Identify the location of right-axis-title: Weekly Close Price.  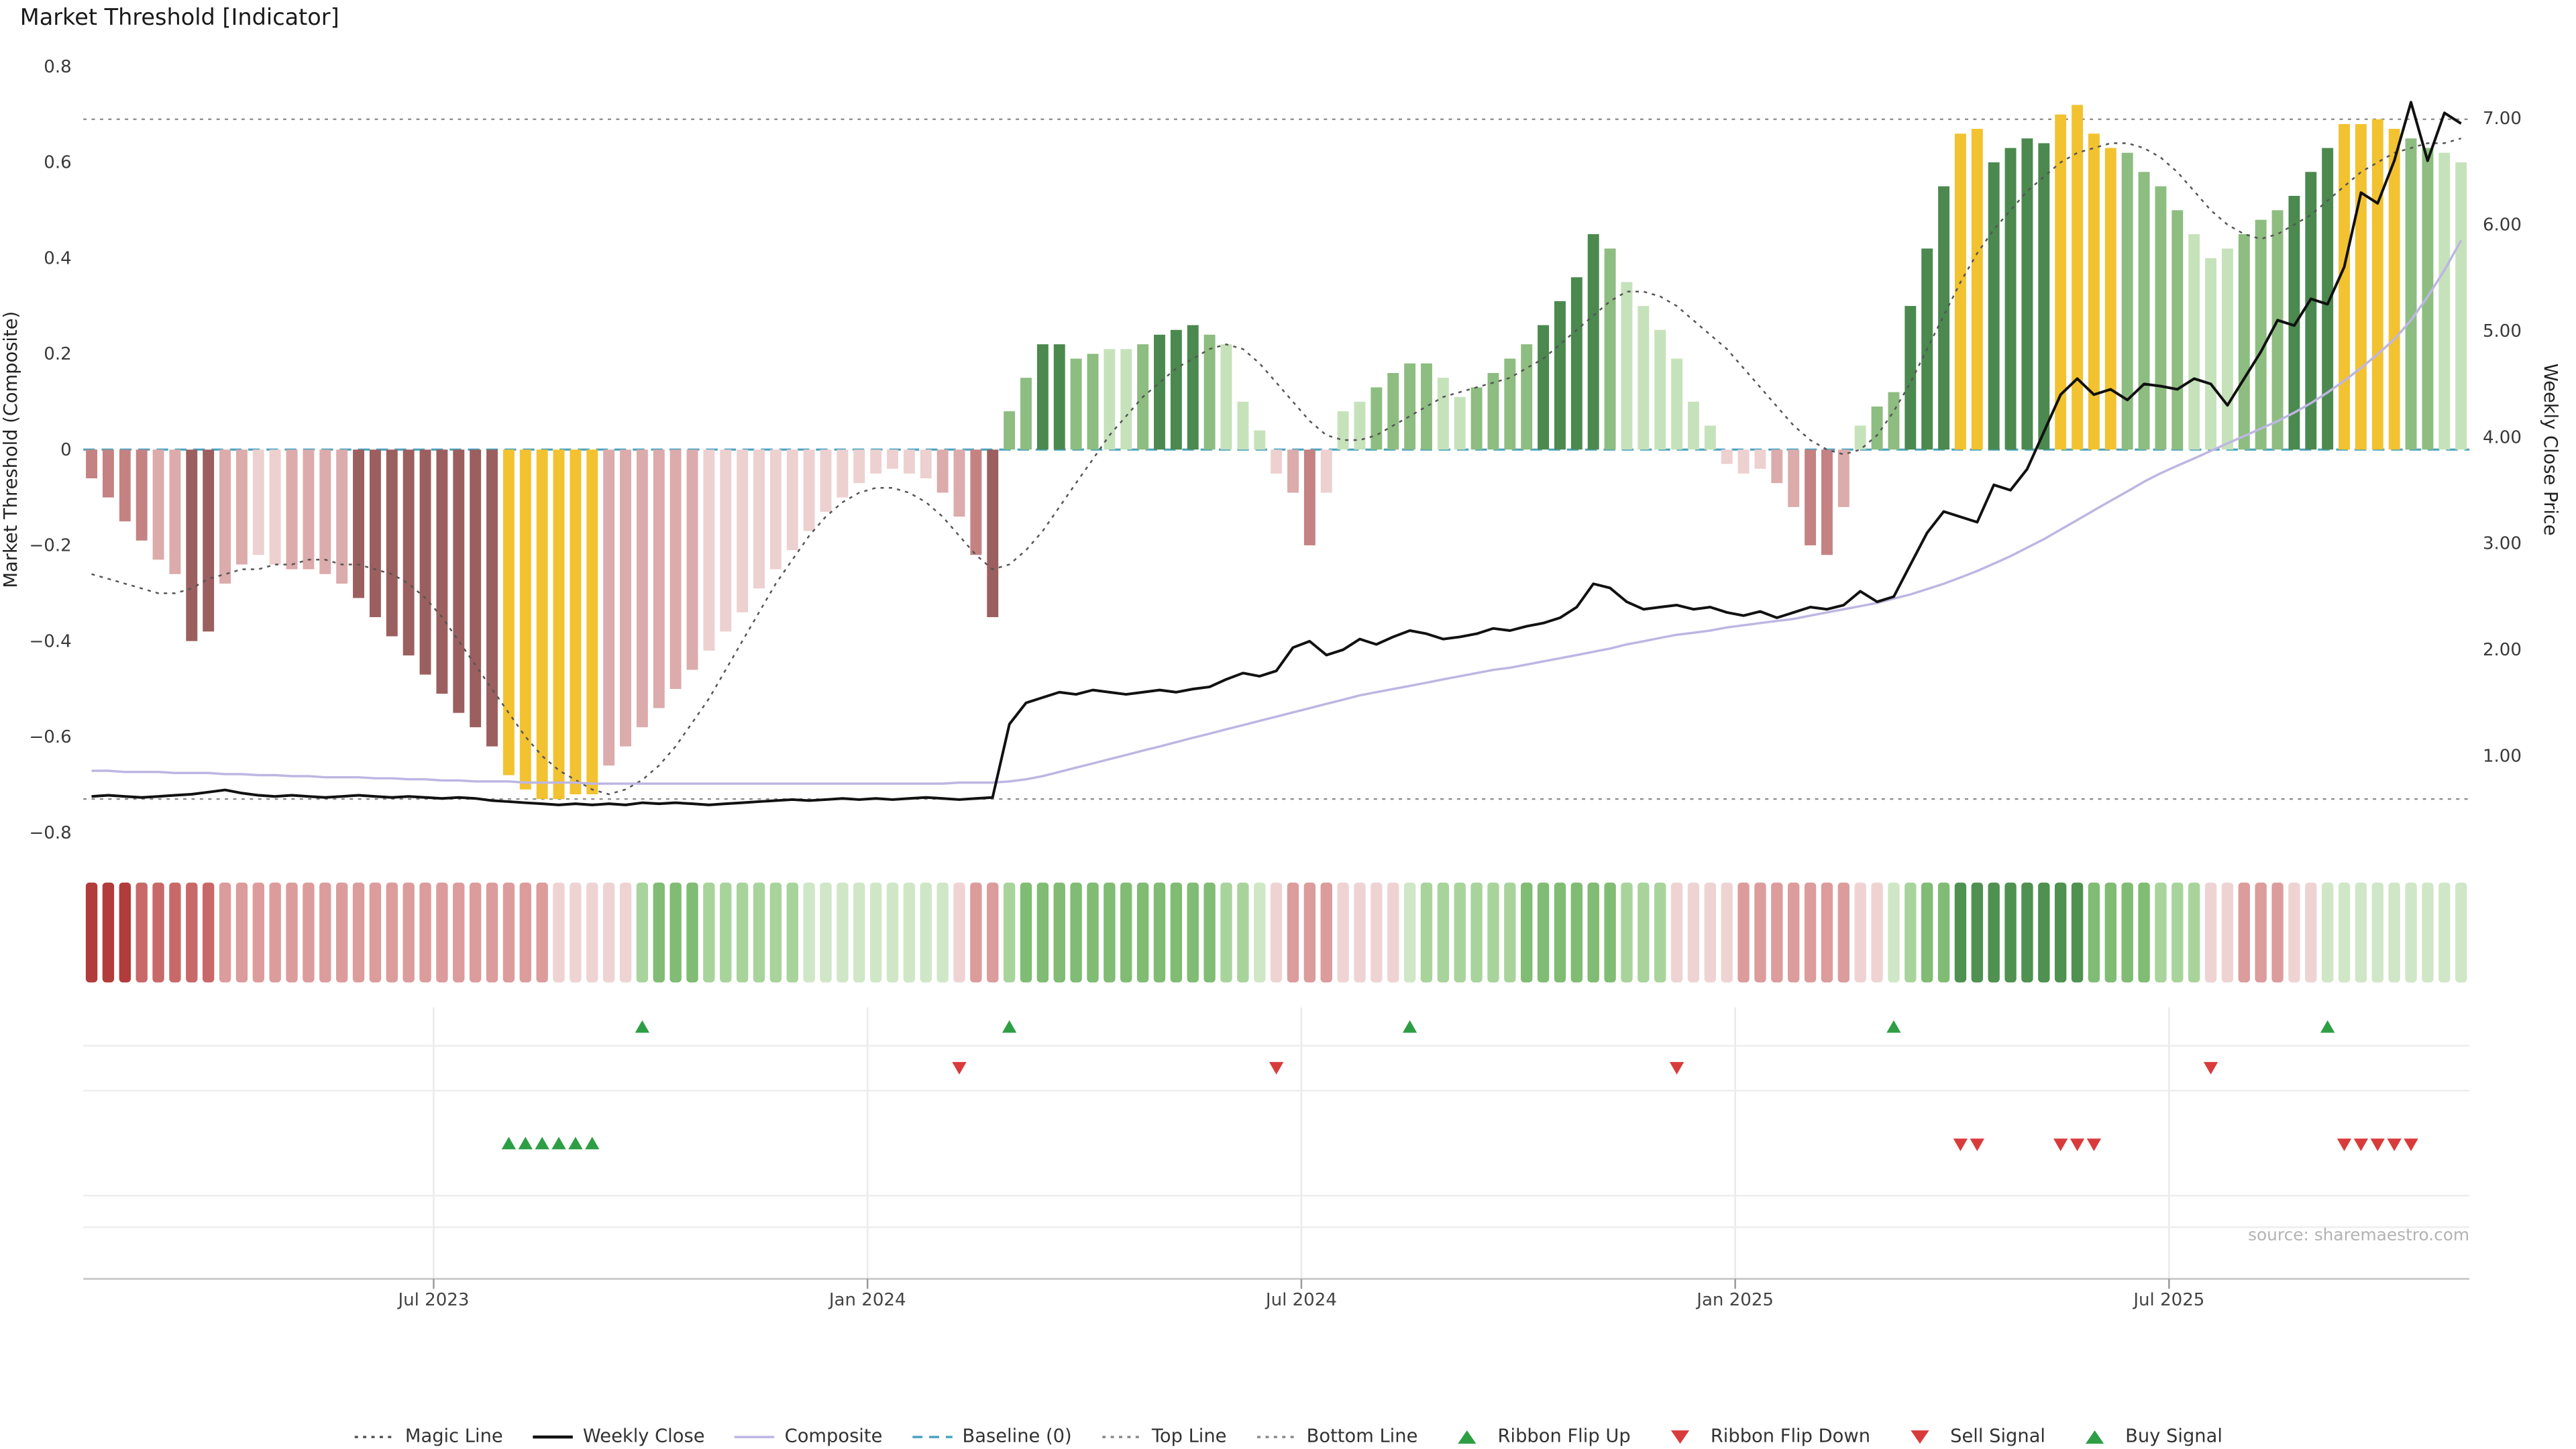
(2550, 450).